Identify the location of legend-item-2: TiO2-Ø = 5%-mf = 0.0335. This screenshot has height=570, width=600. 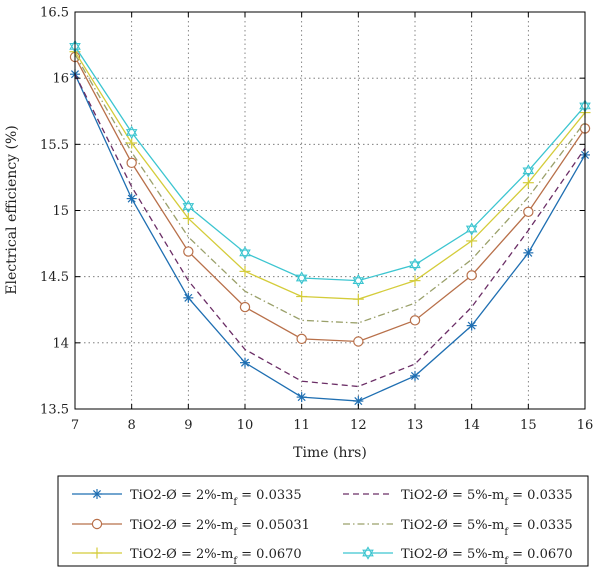
(458, 498).